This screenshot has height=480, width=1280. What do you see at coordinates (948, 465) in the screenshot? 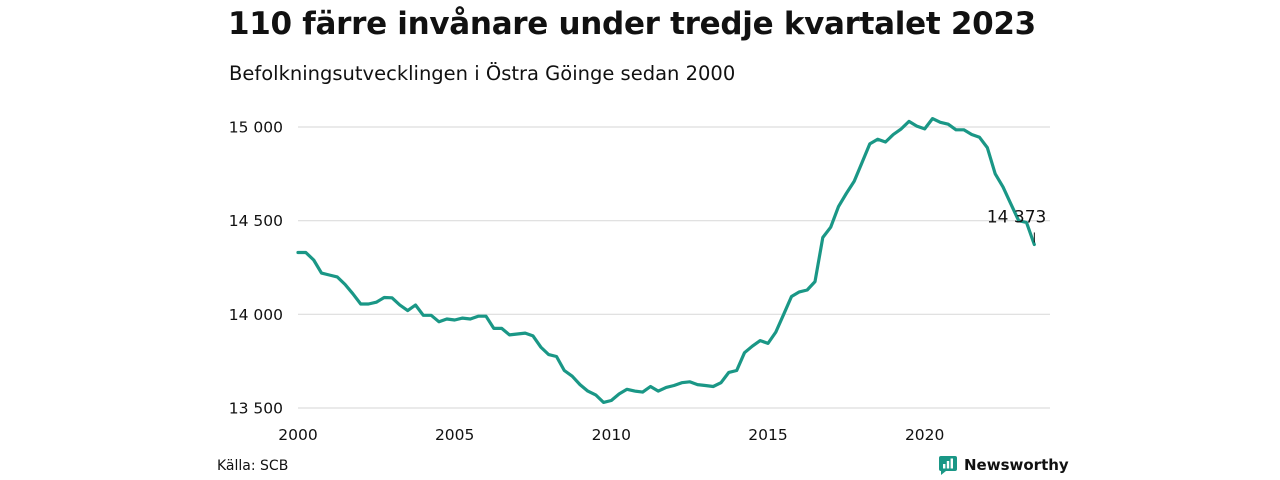
I see `newsworthy-logo-icon` at bounding box center [948, 465].